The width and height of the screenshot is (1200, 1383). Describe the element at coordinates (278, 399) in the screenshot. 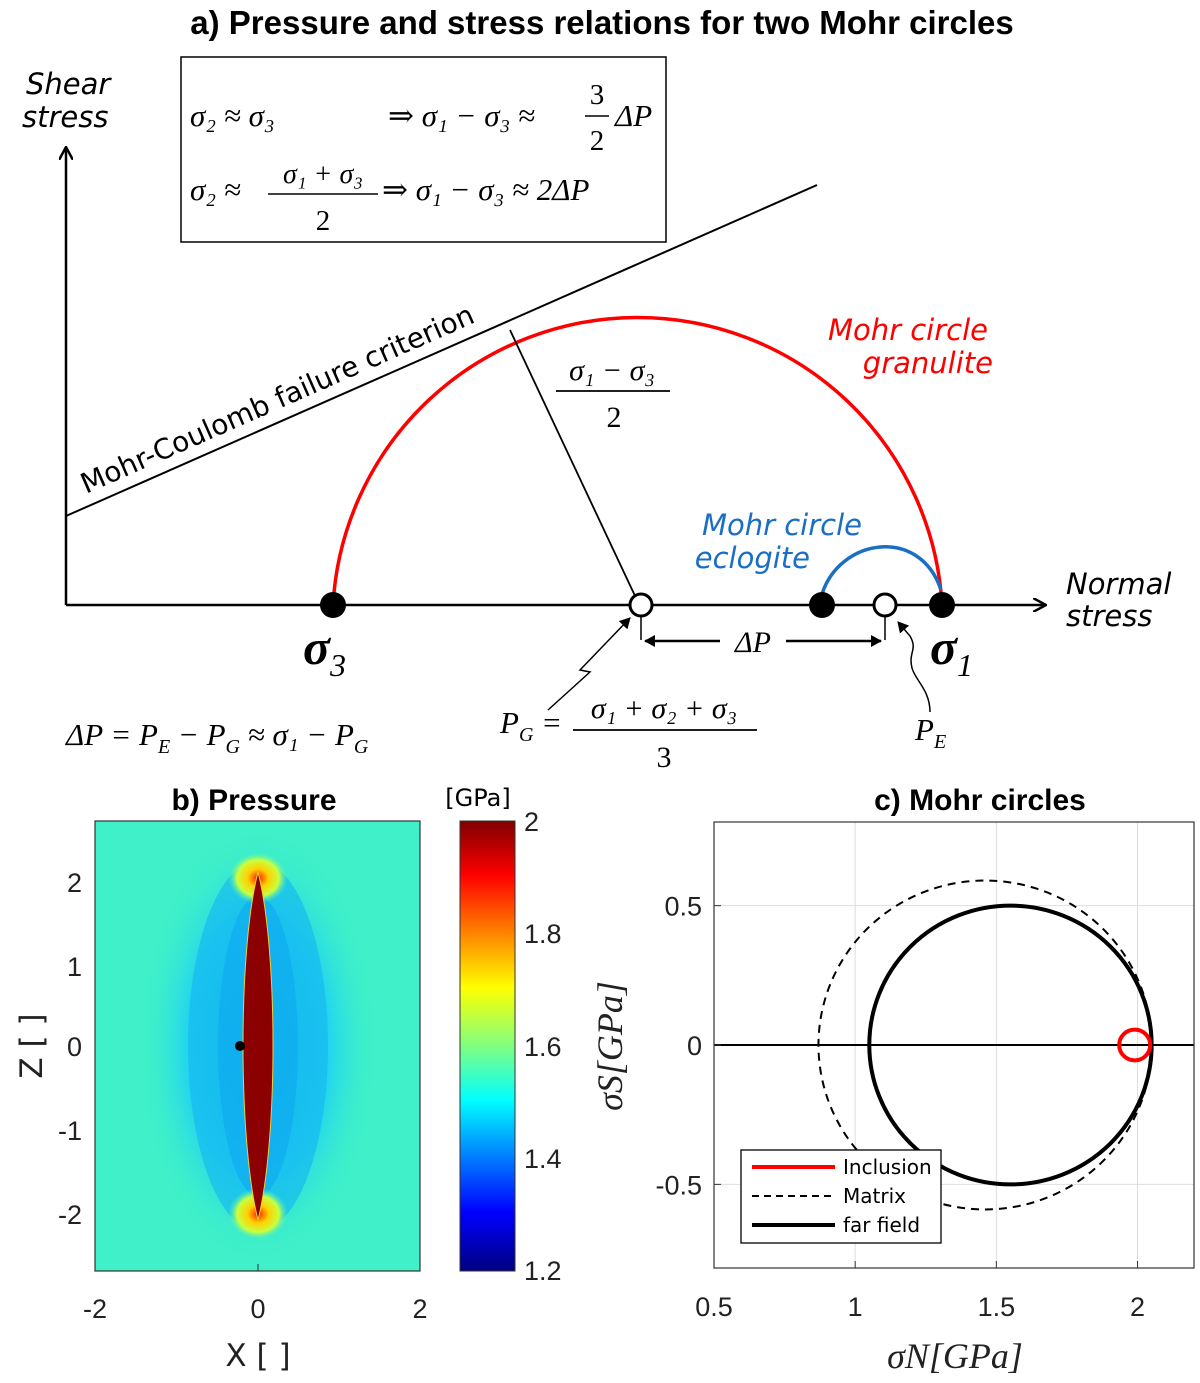

I see `mohr-coulomb-label: Mohr-Coulomb failure criterion` at that location.